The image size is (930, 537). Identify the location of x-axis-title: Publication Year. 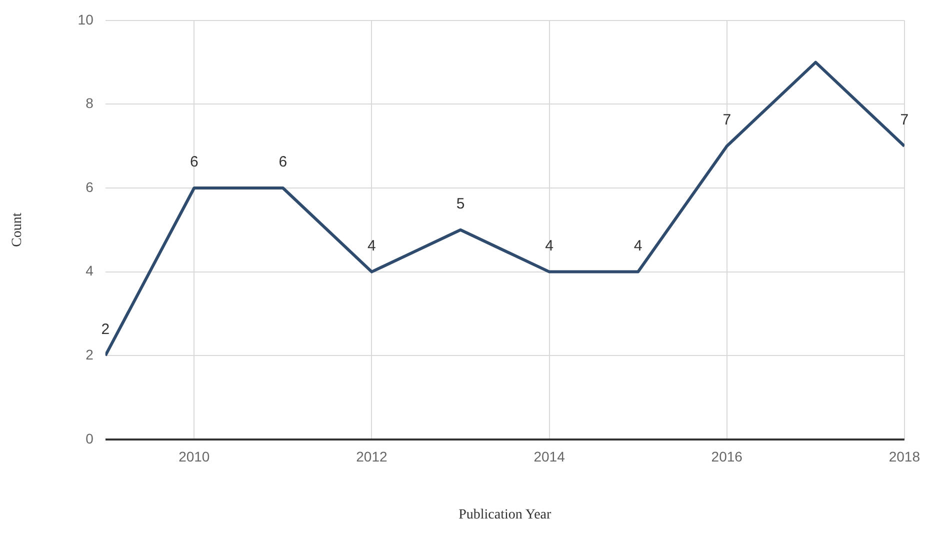
(505, 514).